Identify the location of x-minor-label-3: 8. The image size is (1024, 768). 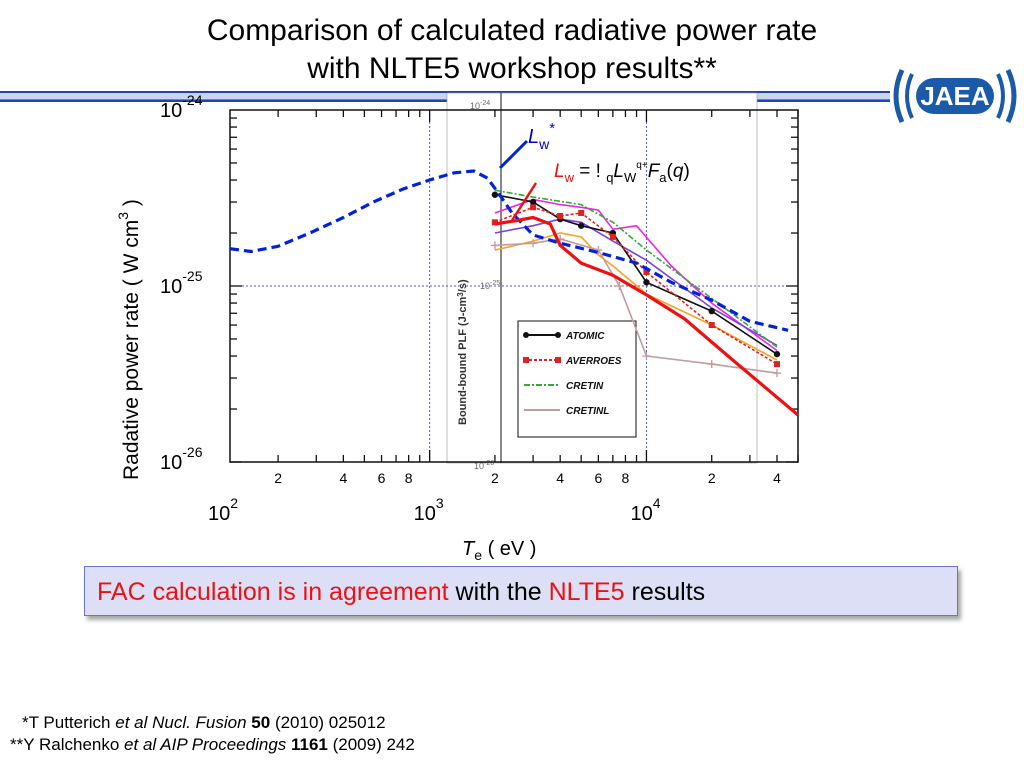
(409, 478).